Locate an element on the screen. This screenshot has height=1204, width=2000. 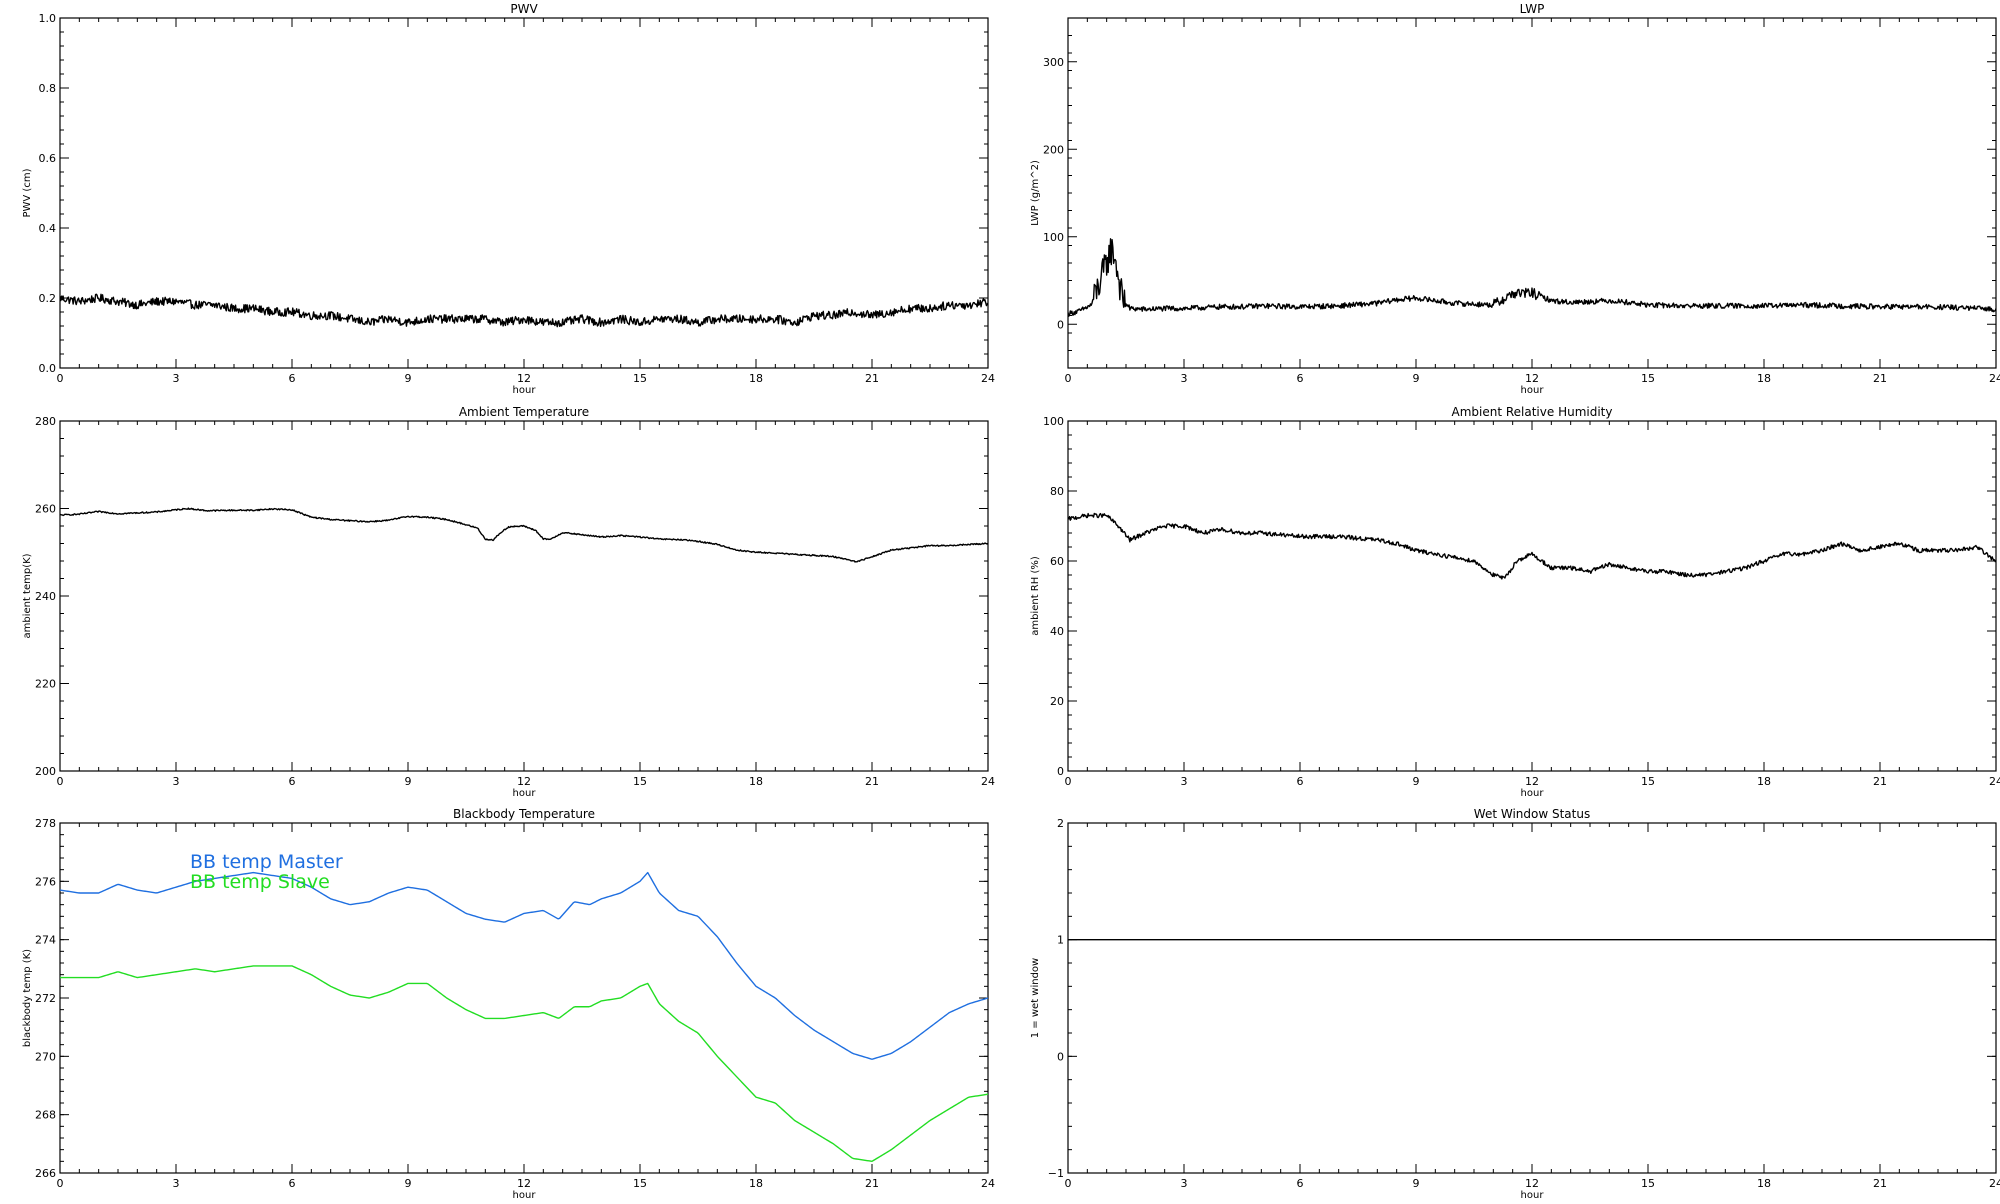
chart-title: LWP is located at coordinates (1532, 9).